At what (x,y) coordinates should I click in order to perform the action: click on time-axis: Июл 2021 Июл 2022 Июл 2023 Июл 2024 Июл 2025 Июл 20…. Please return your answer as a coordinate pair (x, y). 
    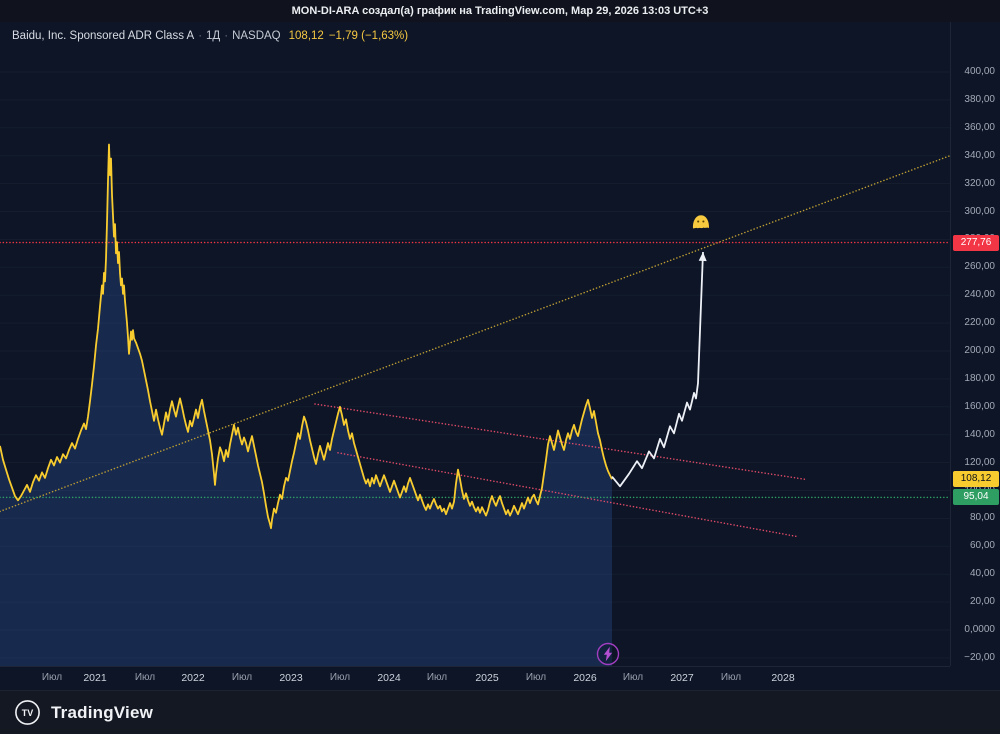
    Looking at the image, I should click on (475, 678).